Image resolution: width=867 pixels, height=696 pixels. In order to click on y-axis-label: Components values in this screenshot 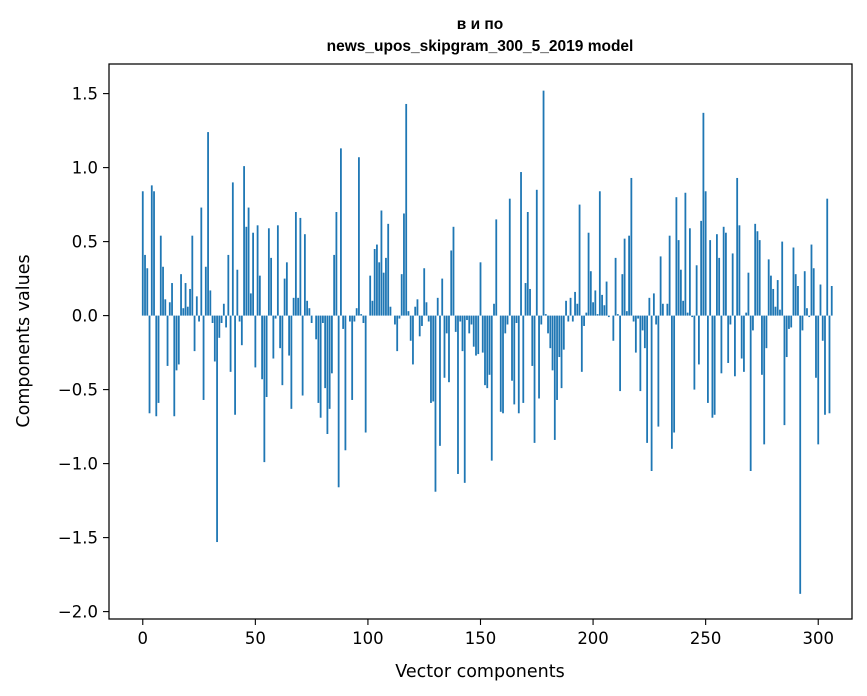, I will do `click(24, 340)`.